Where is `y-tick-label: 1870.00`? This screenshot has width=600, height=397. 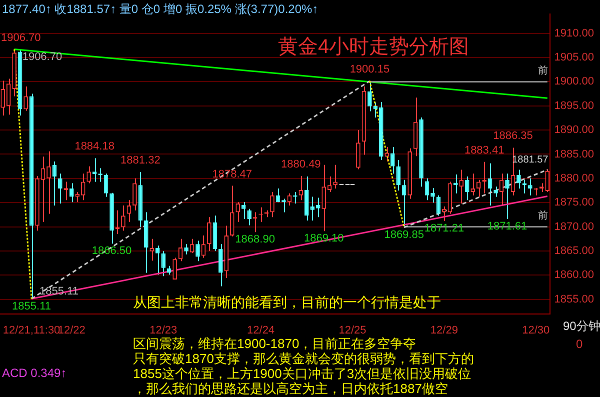 y-tick-label: 1870.00 is located at coordinates (574, 226).